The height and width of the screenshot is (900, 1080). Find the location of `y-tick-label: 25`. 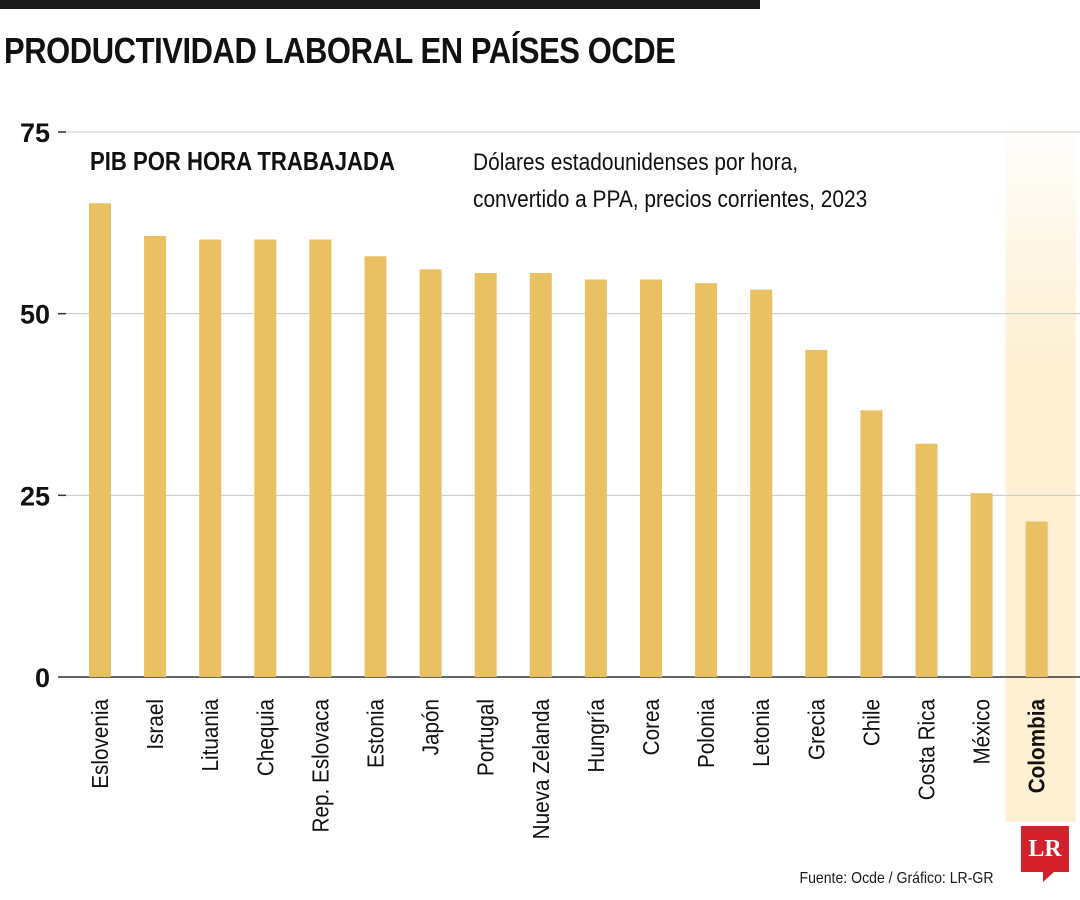

y-tick-label: 25 is located at coordinates (35, 496).